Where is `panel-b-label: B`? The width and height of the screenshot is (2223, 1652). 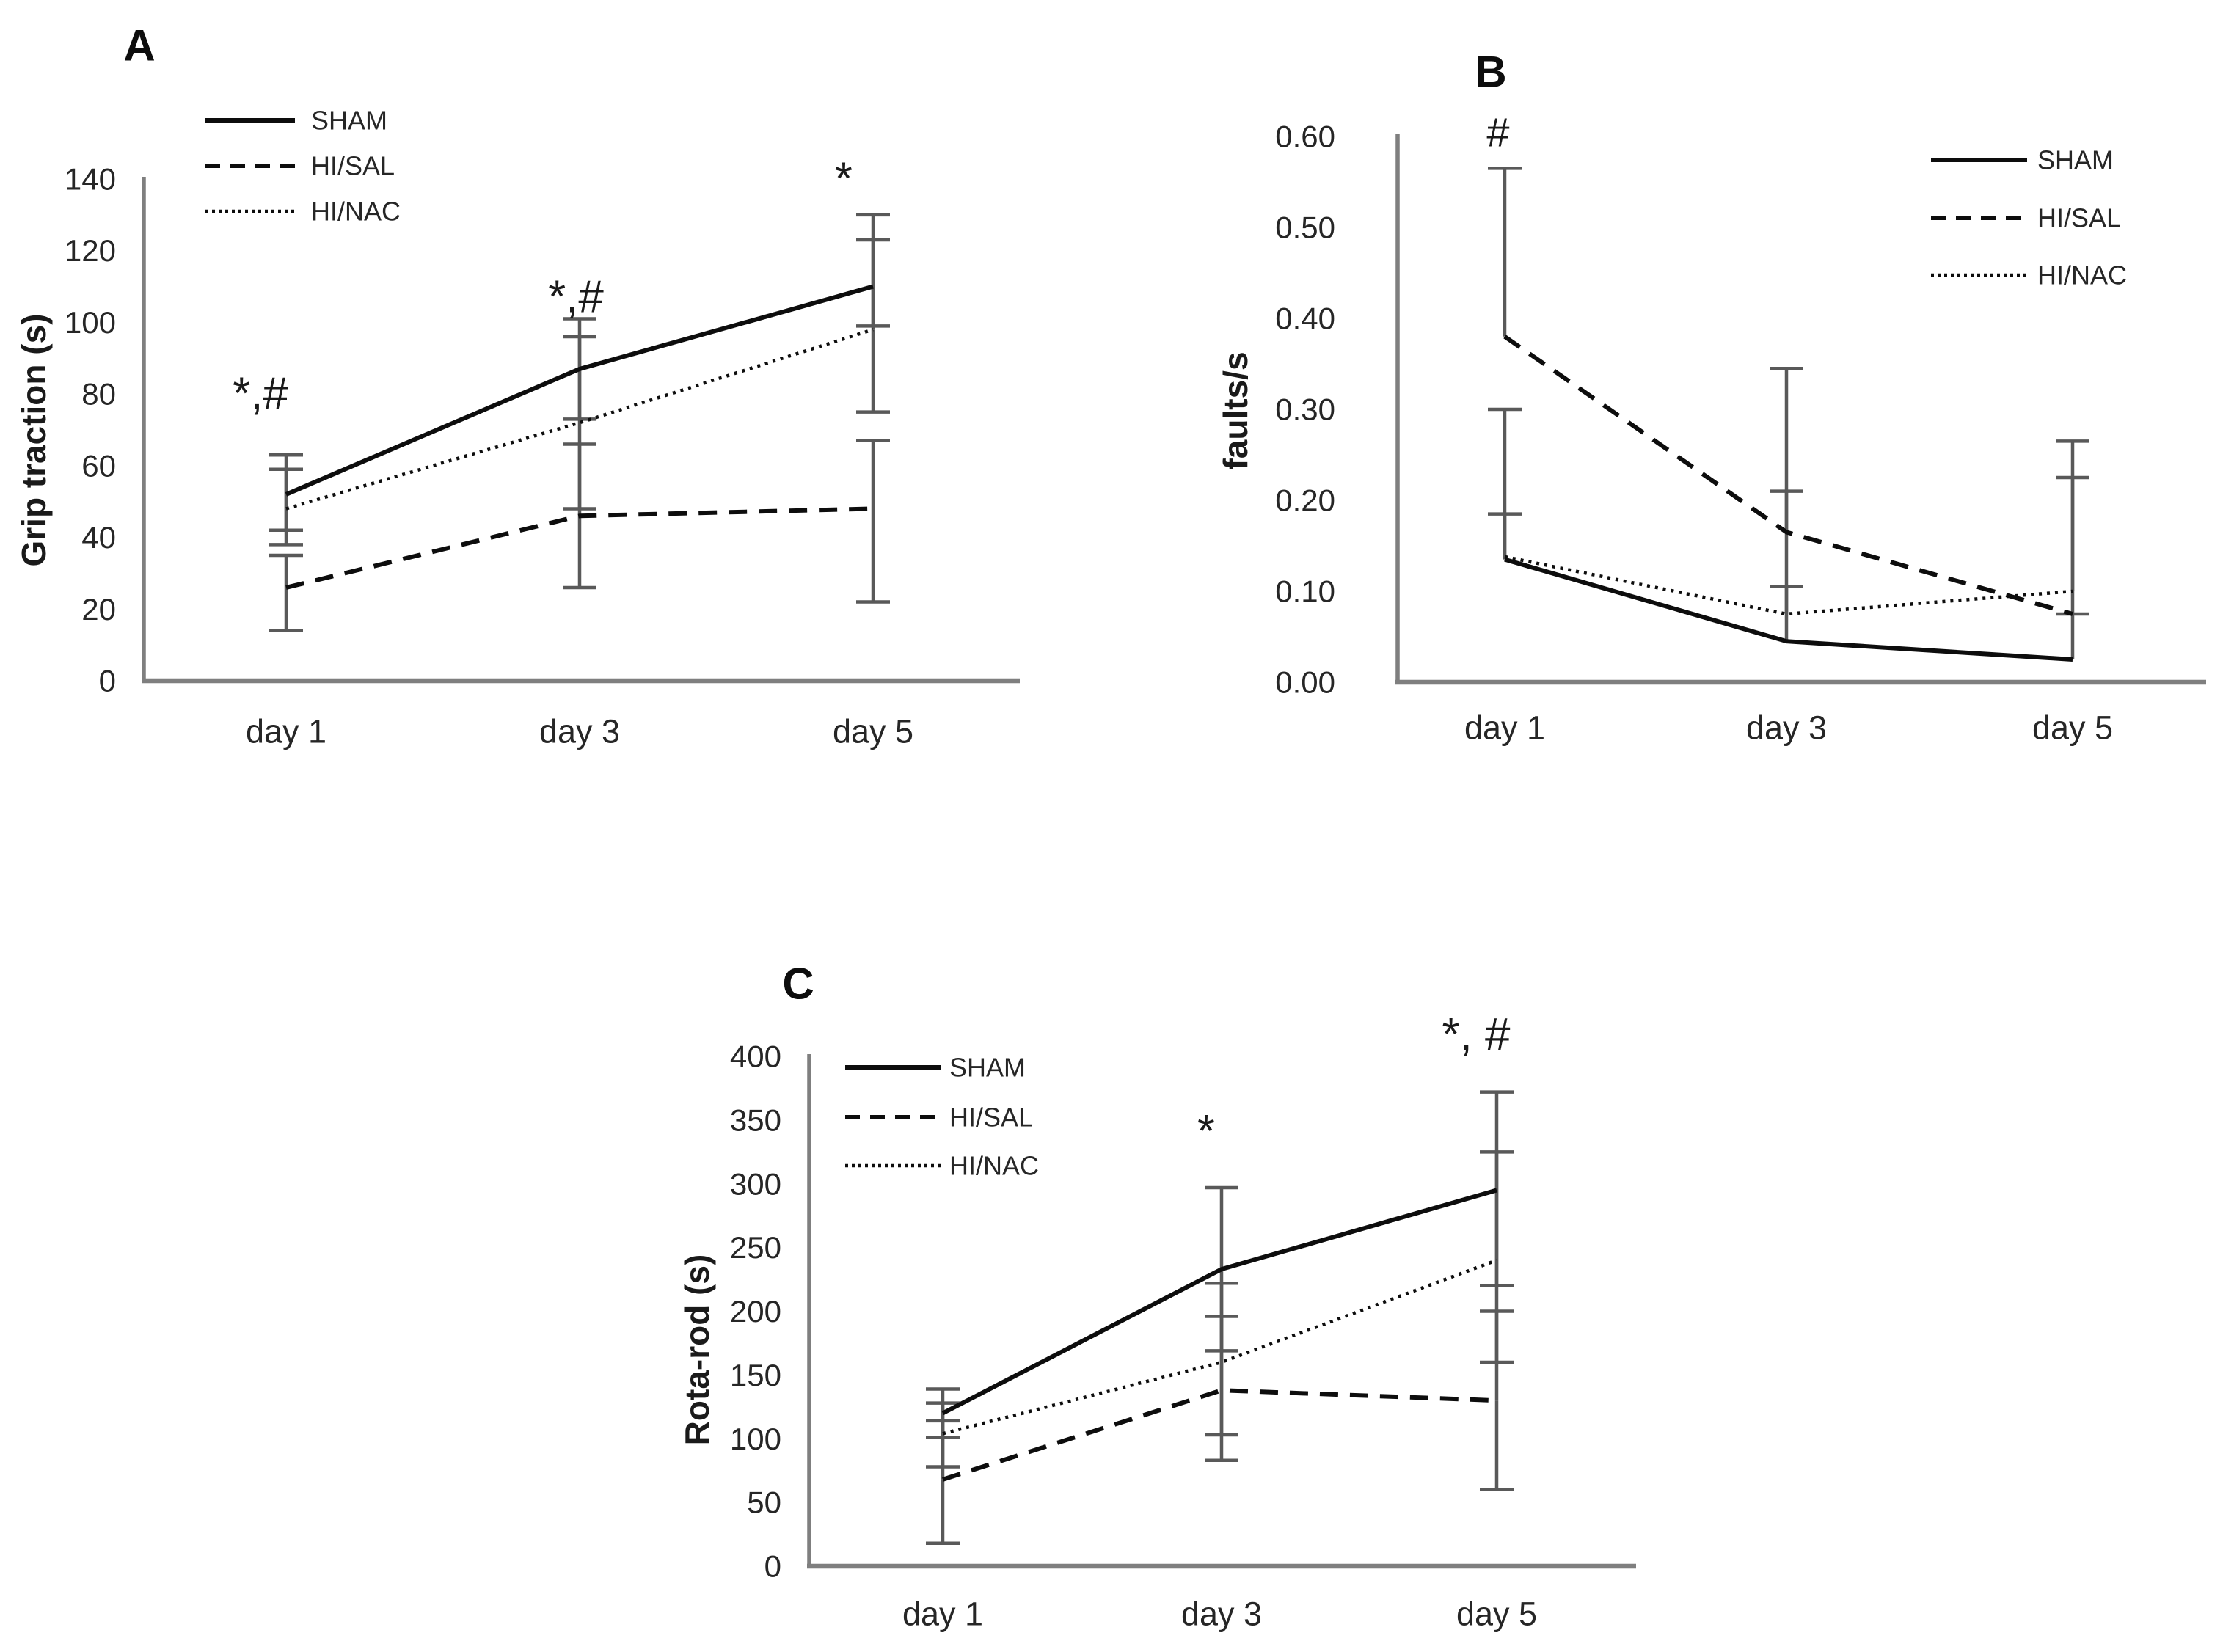 panel-b-label: B is located at coordinates (1491, 72).